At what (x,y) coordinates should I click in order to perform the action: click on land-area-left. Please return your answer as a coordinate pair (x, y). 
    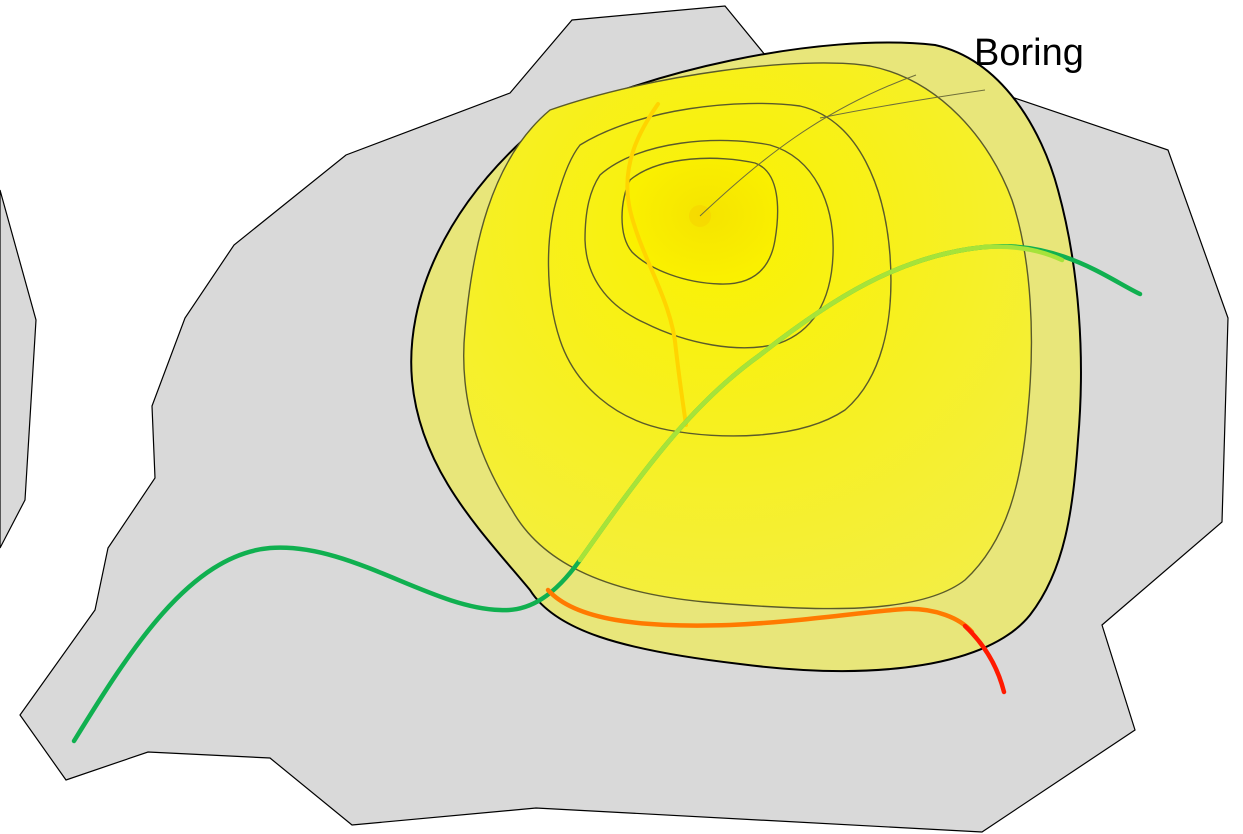
    Looking at the image, I should click on (18, 369).